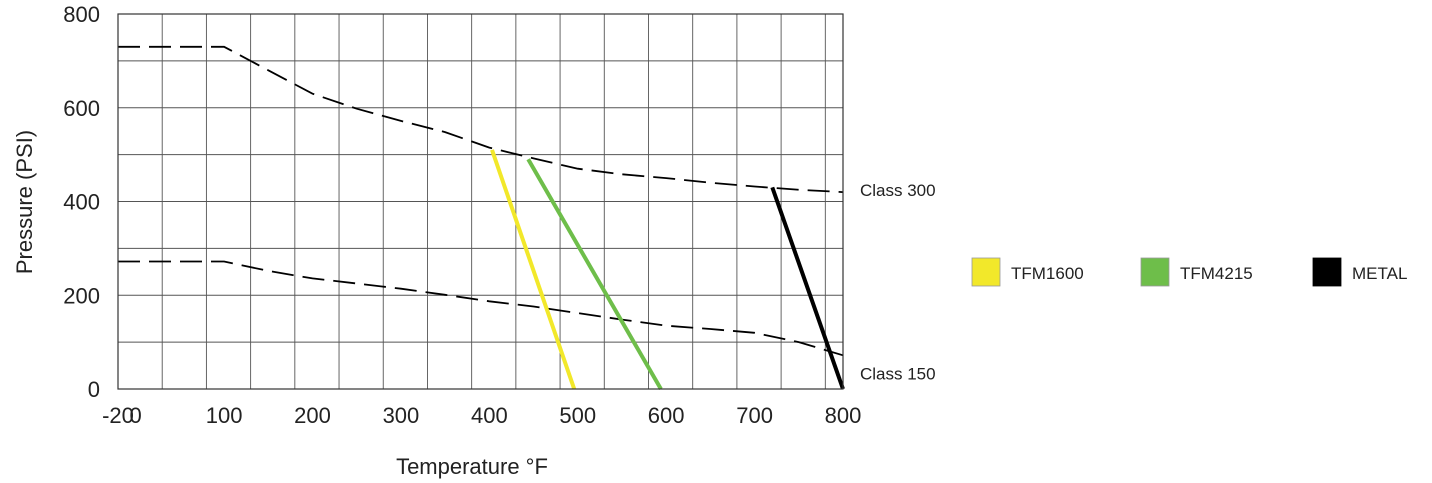 The image size is (1432, 483). I want to click on curve-label-class-300: Class 300, so click(898, 190).